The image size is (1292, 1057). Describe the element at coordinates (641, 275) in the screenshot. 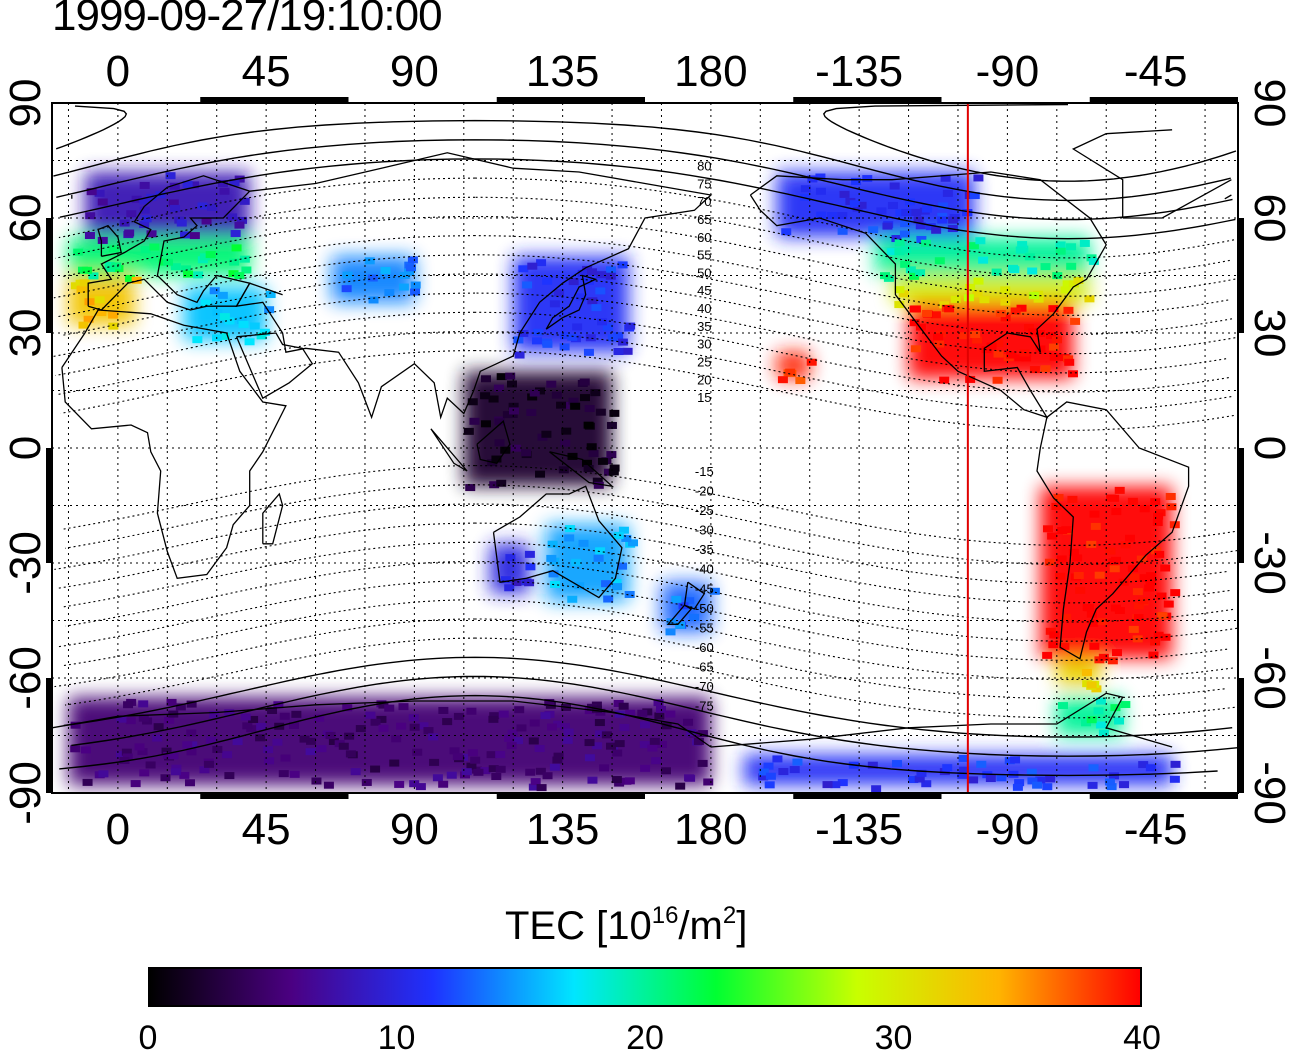

I see `magnetic-contour` at that location.